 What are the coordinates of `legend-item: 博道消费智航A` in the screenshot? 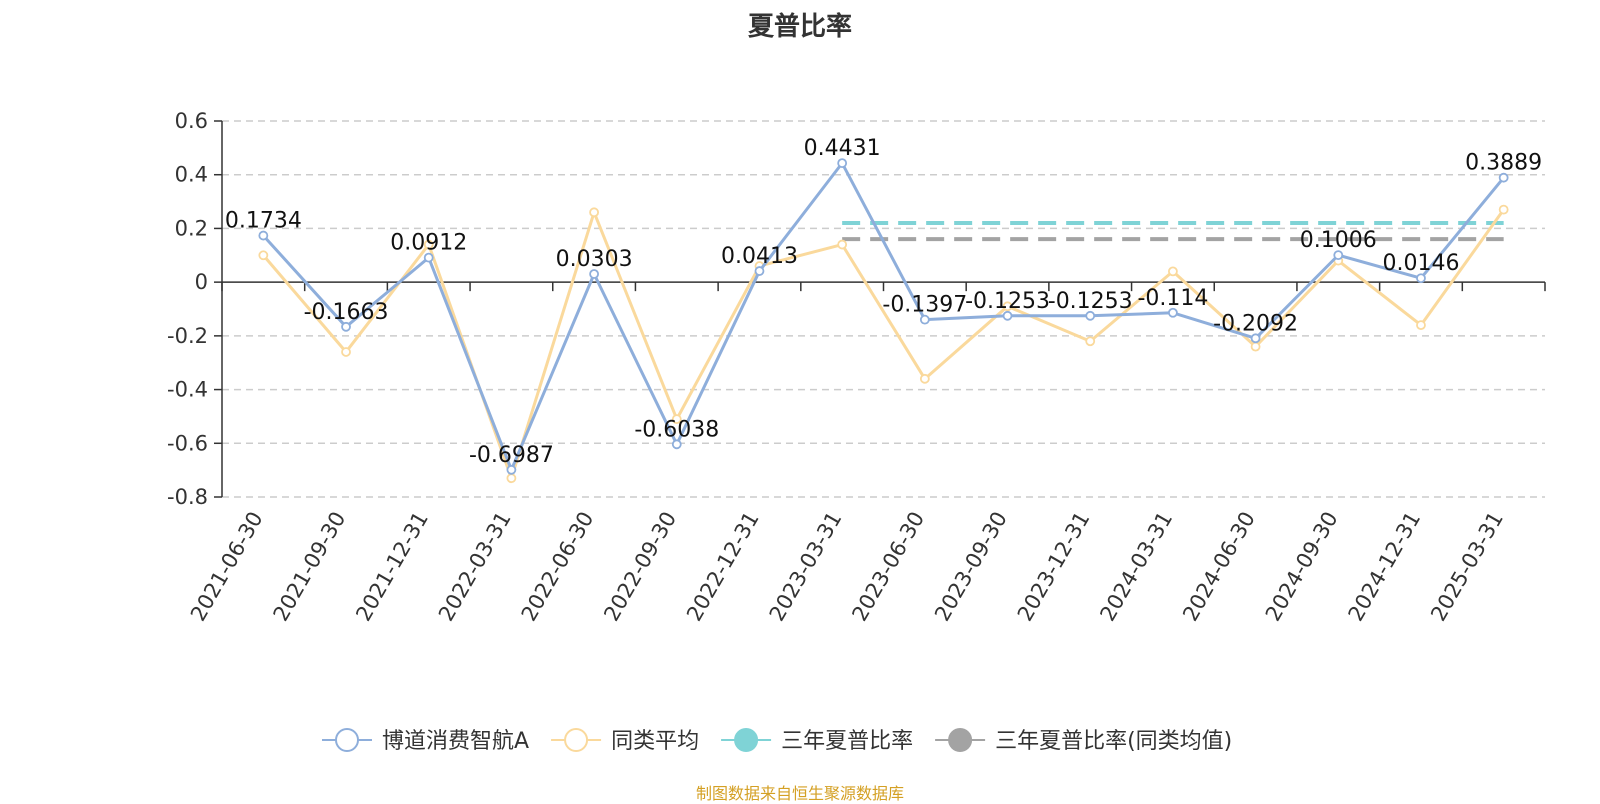 It's located at (425, 741).